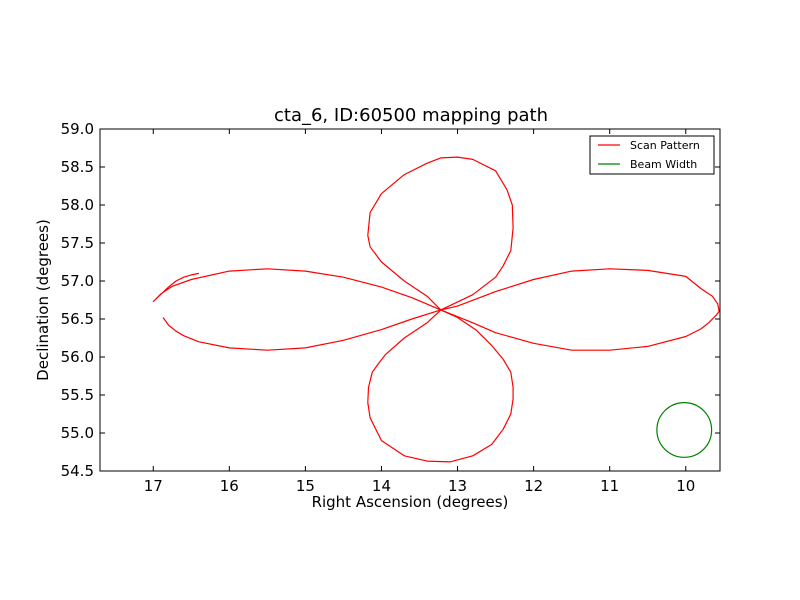 This screenshot has height=600, width=800. What do you see at coordinates (77, 471) in the screenshot?
I see `y-tick-label: 54.5` at bounding box center [77, 471].